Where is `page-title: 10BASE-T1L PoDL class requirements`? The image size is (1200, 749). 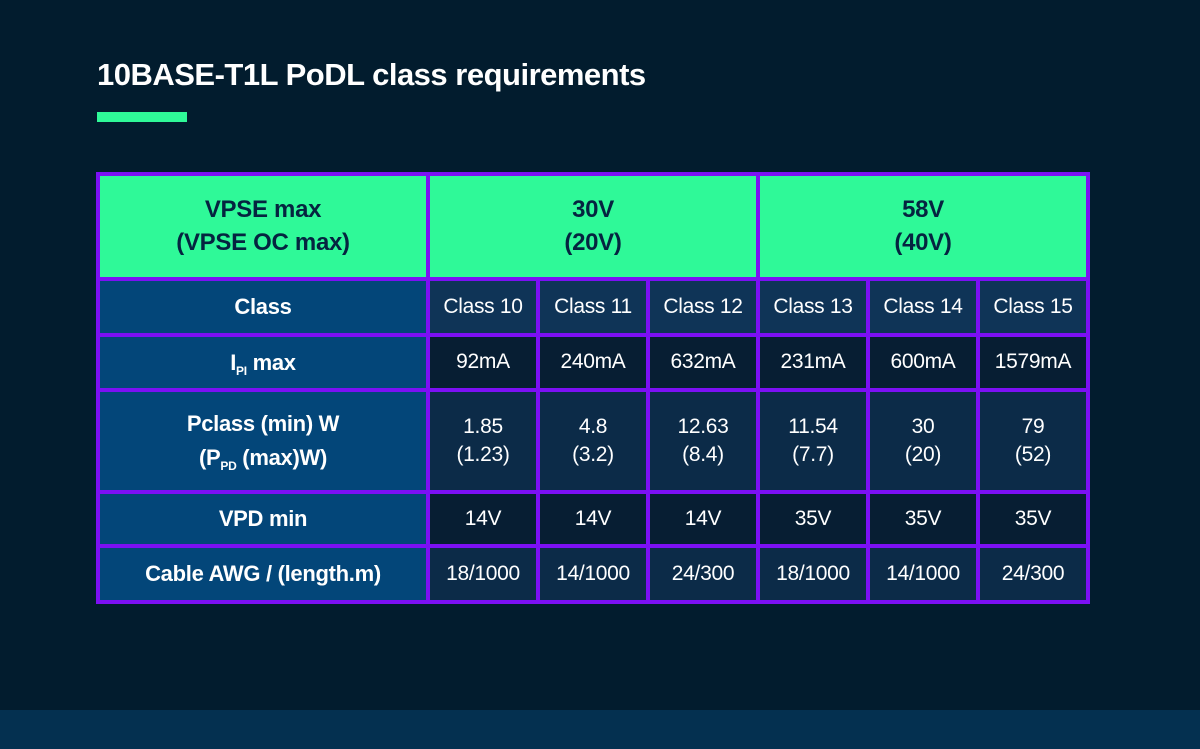 page-title: 10BASE-T1L PoDL class requirements is located at coordinates (371, 74).